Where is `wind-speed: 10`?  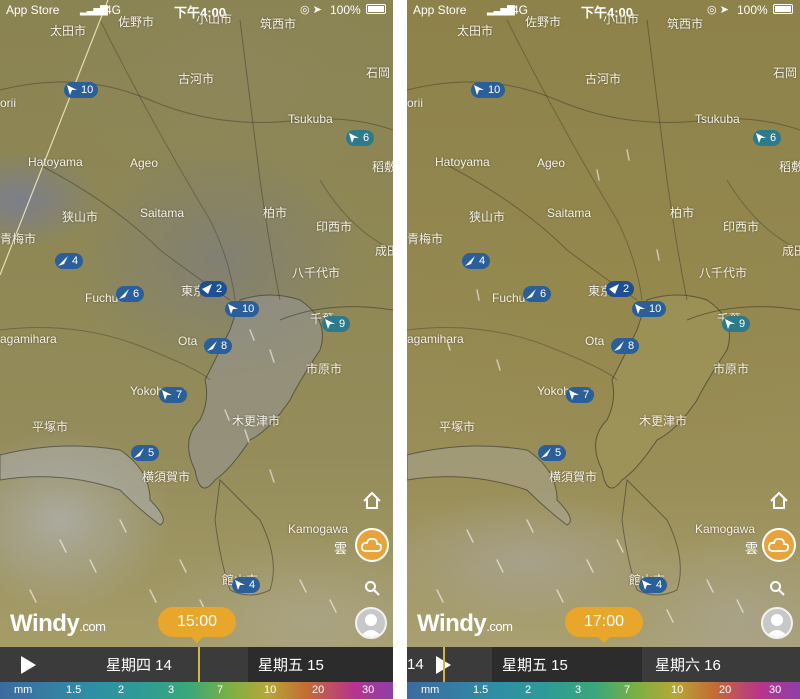 wind-speed: 10 is located at coordinates (248, 309).